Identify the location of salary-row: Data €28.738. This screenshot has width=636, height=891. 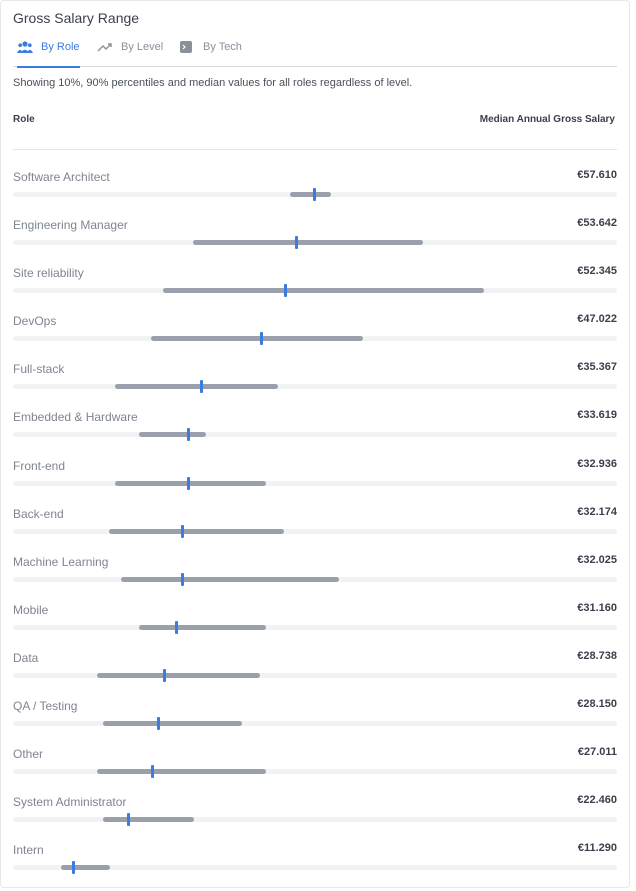
(315, 672).